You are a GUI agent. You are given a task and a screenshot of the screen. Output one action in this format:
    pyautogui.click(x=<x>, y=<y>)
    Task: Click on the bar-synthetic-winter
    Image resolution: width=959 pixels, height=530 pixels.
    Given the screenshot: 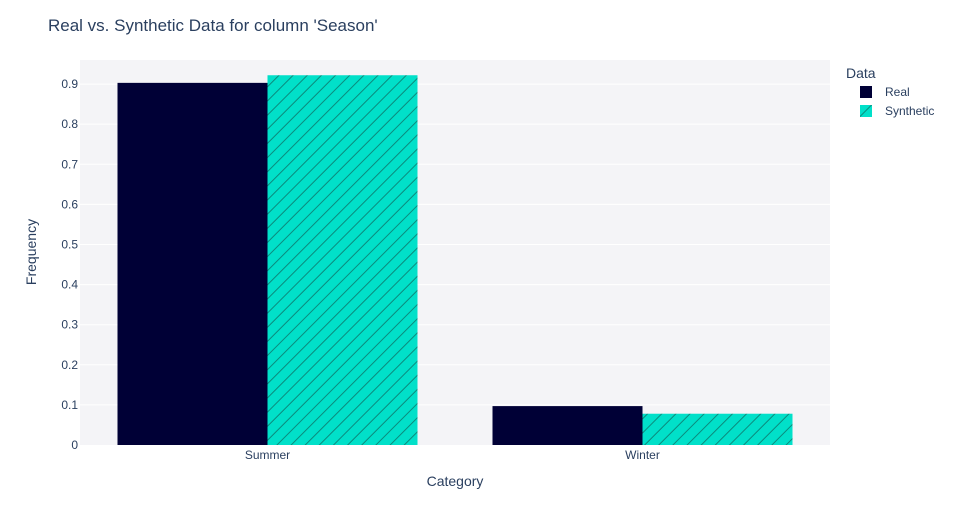 What is the action you would take?
    pyautogui.click(x=717, y=429)
    